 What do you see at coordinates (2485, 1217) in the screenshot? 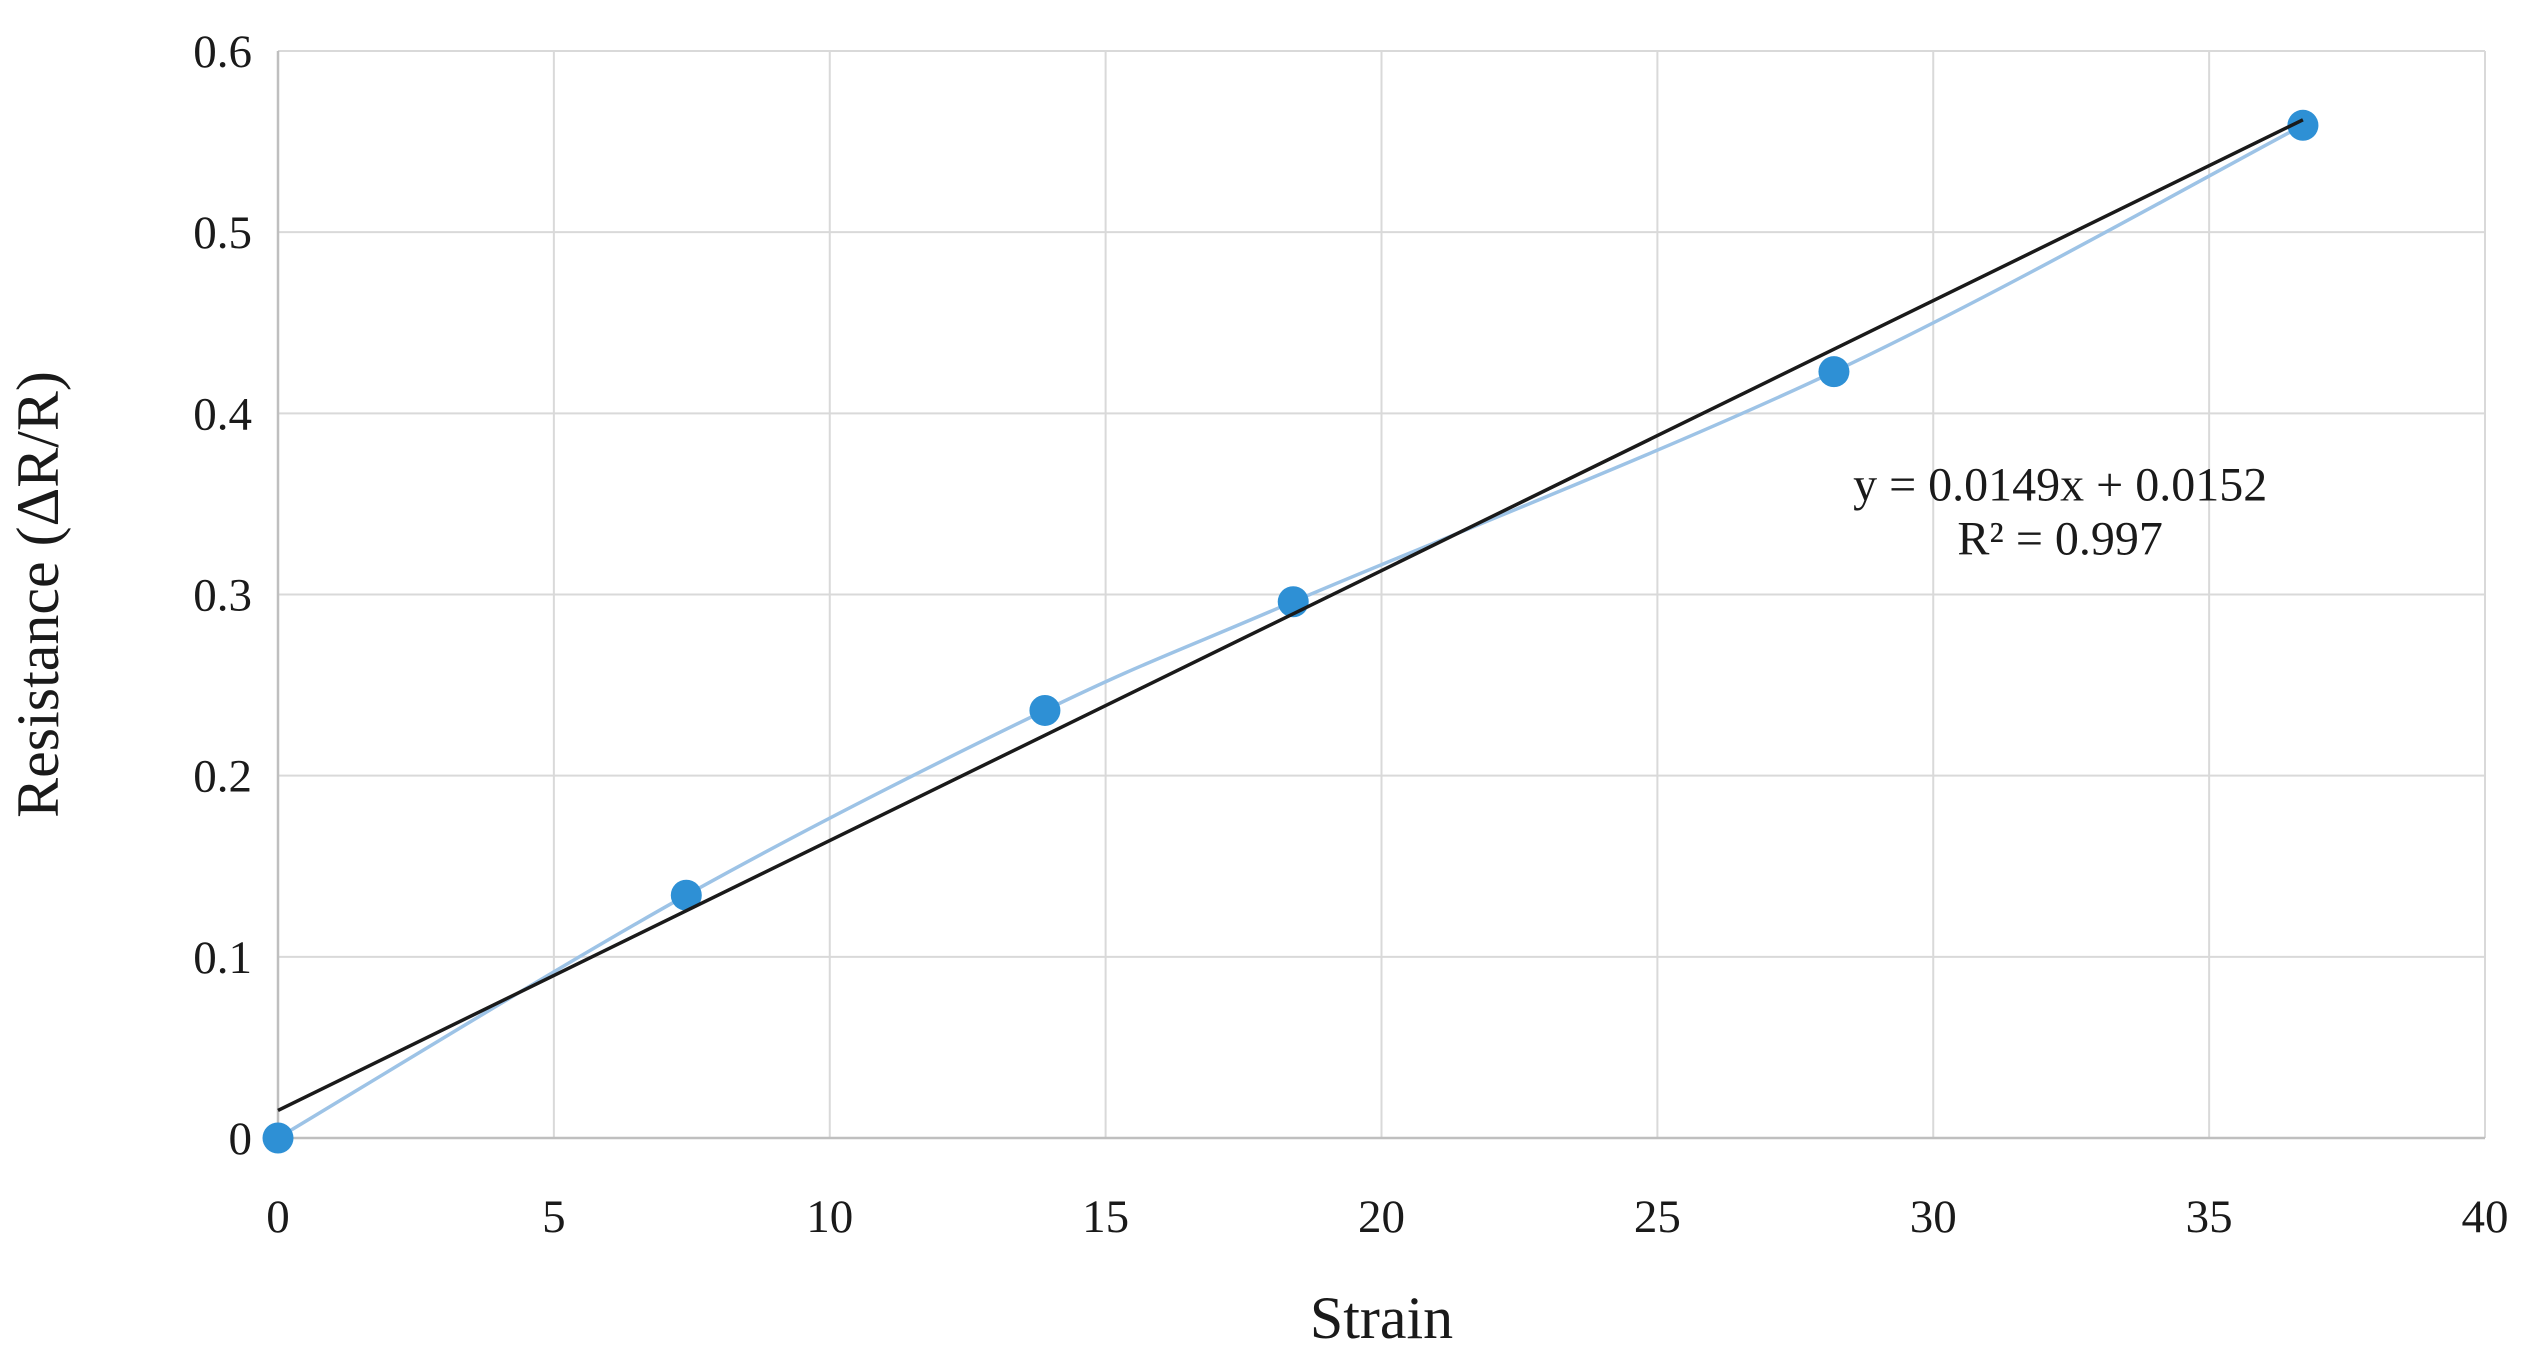
I see `x-tick-label: 40` at bounding box center [2485, 1217].